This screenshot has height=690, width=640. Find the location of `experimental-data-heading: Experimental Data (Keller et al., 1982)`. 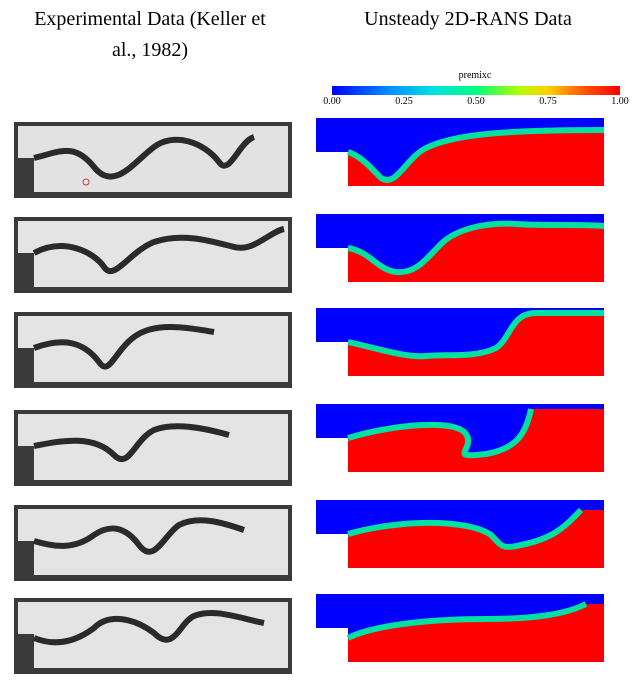

experimental-data-heading: Experimental Data (Keller et al., 1982) is located at coordinates (150, 35).